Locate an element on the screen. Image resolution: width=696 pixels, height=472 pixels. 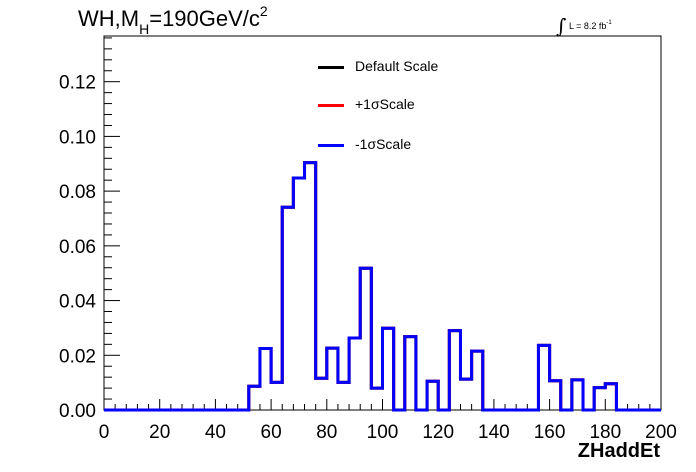
luminosity-text: L = 8.2 fb is located at coordinates (587, 26).